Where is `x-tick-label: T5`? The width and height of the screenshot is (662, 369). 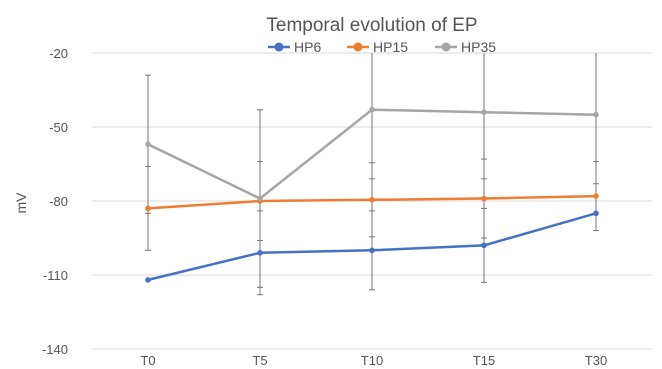 x-tick-label: T5 is located at coordinates (259, 360).